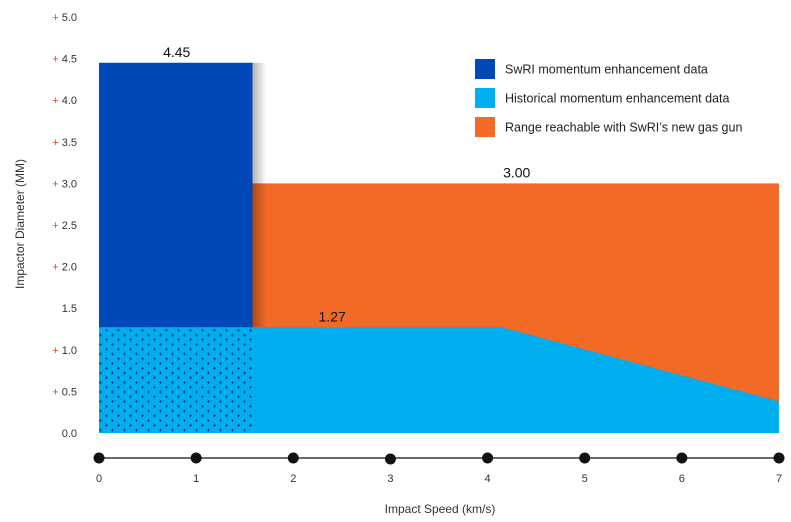 The width and height of the screenshot is (791, 522). Describe the element at coordinates (64, 351) in the screenshot. I see `y-tick-label: + 1.0` at that location.